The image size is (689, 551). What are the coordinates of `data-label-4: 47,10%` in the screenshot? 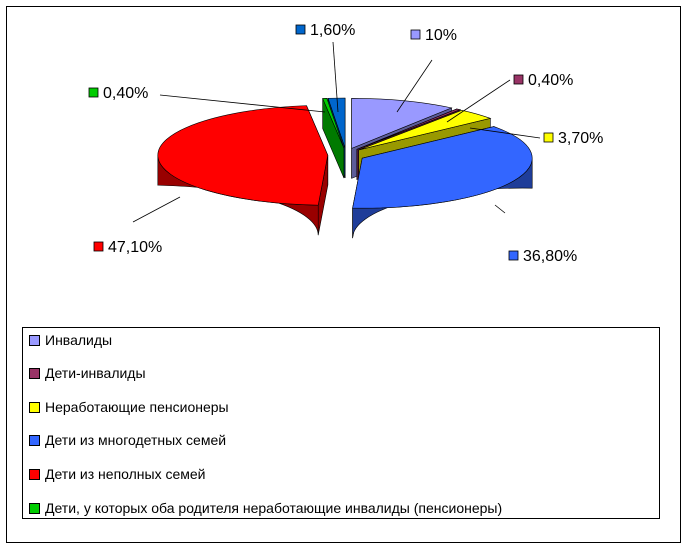 It's located at (135, 247).